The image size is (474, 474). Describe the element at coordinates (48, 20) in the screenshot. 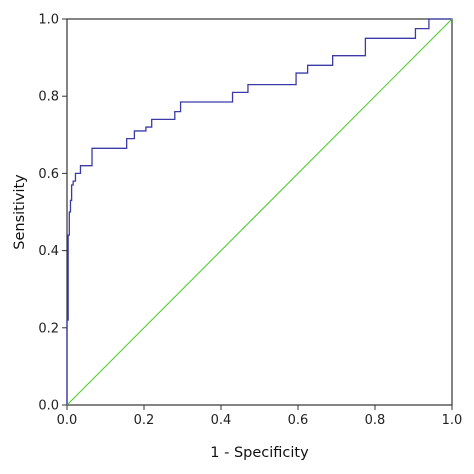

I see `y-tick-label: 1.0` at that location.